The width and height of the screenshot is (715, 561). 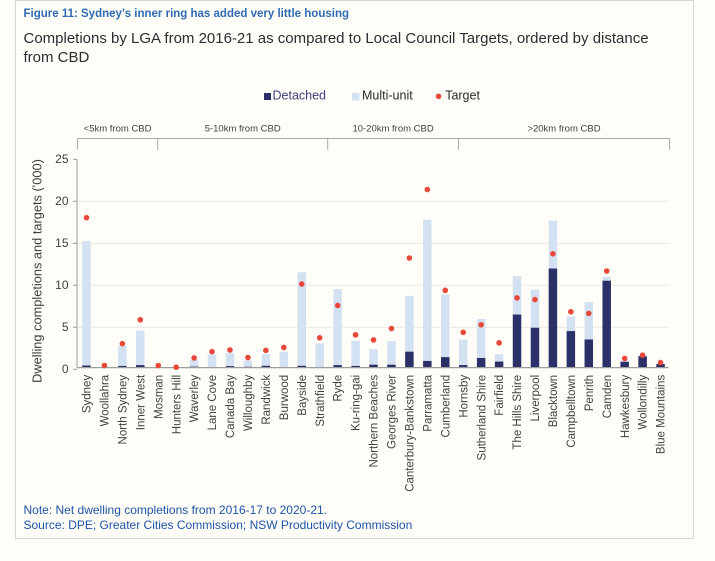 I want to click on svg-text: Campbelltown, so click(x=572, y=411).